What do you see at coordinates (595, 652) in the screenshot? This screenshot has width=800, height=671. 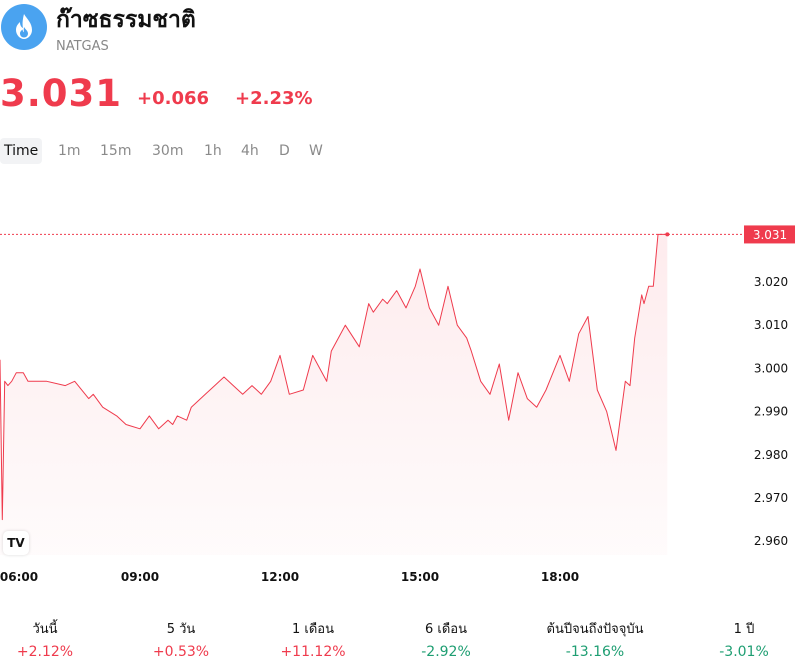 I see `stat-value: -13.16%` at bounding box center [595, 652].